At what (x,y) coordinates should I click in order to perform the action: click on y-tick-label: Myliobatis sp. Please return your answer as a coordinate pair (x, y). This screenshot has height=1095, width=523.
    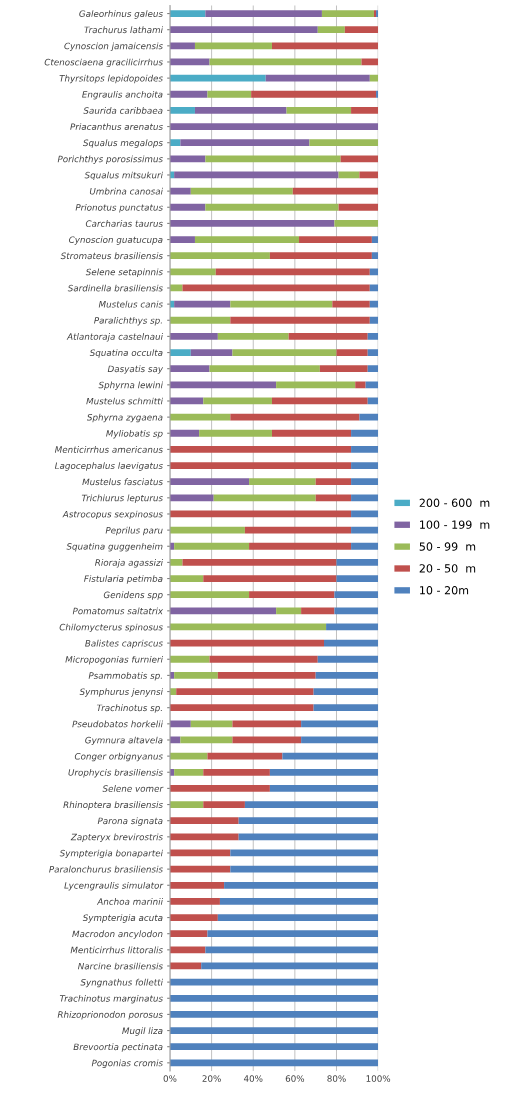
    Looking at the image, I should click on (134, 434).